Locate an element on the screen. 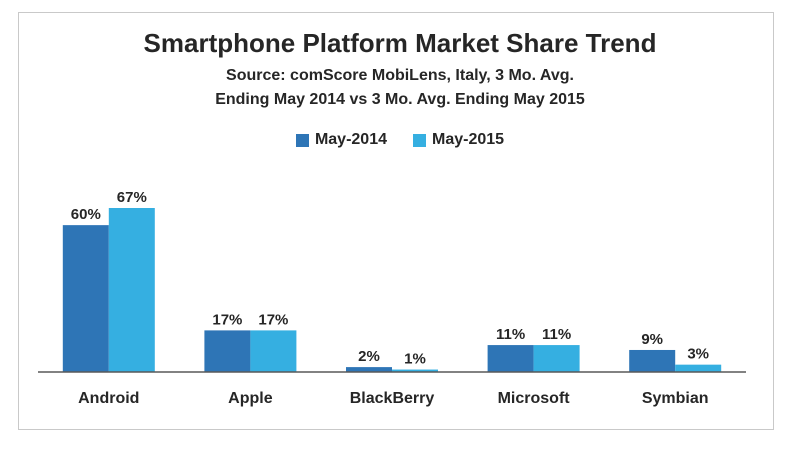 This screenshot has width=800, height=463. category-label-apple: Apple is located at coordinates (250, 398).